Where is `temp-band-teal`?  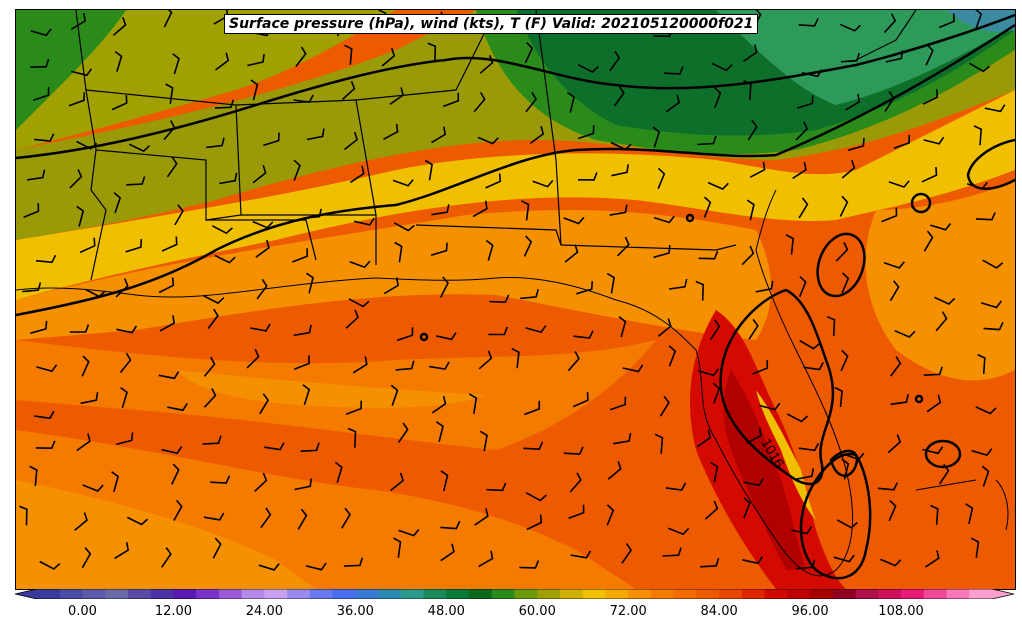
temp-band-teal is located at coordinates (980, 21).